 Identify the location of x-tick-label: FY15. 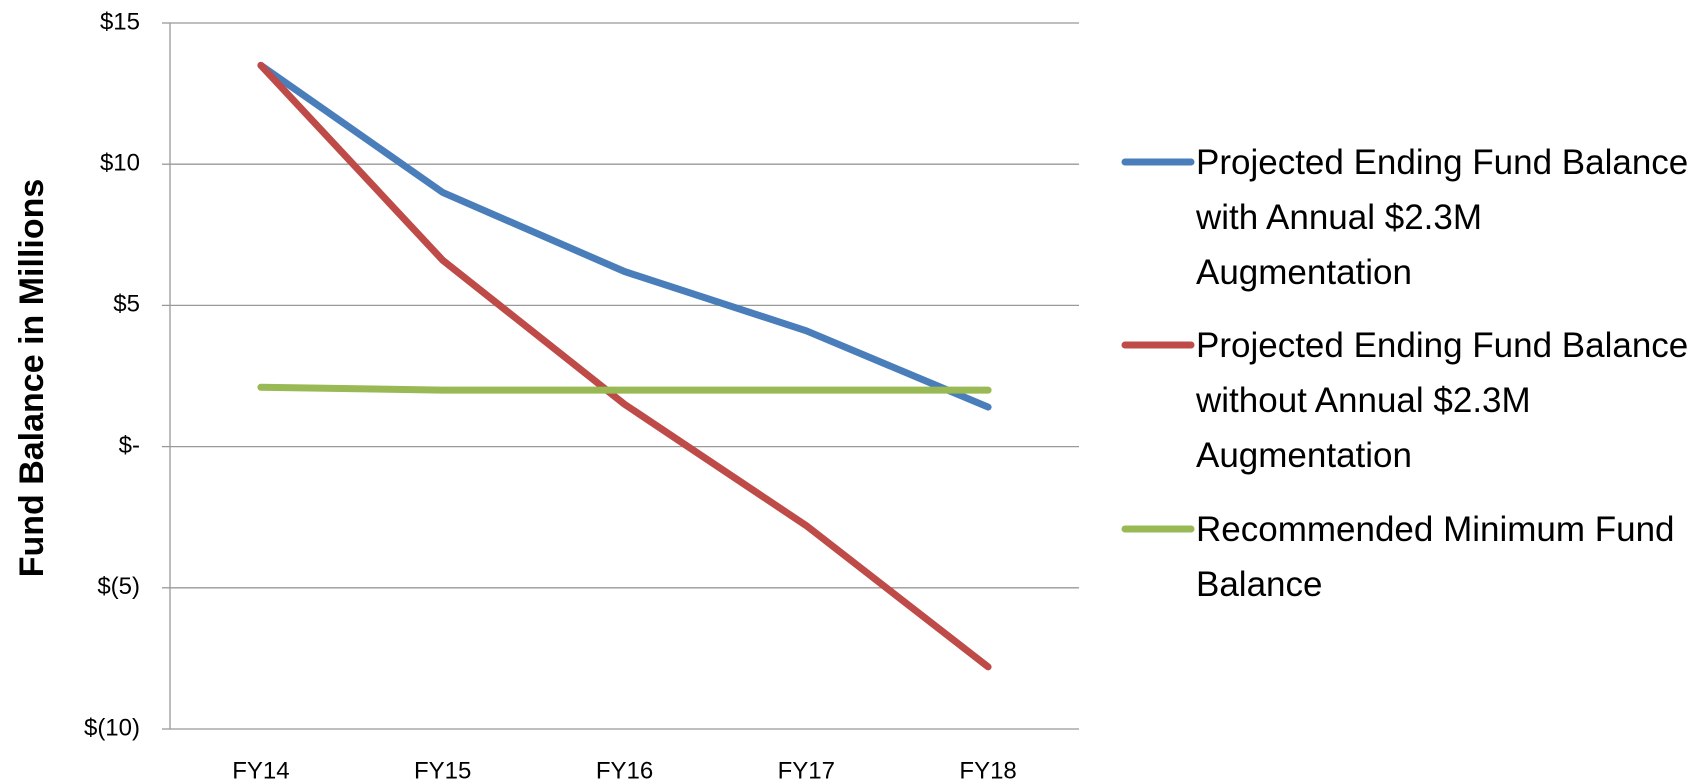
(442, 769).